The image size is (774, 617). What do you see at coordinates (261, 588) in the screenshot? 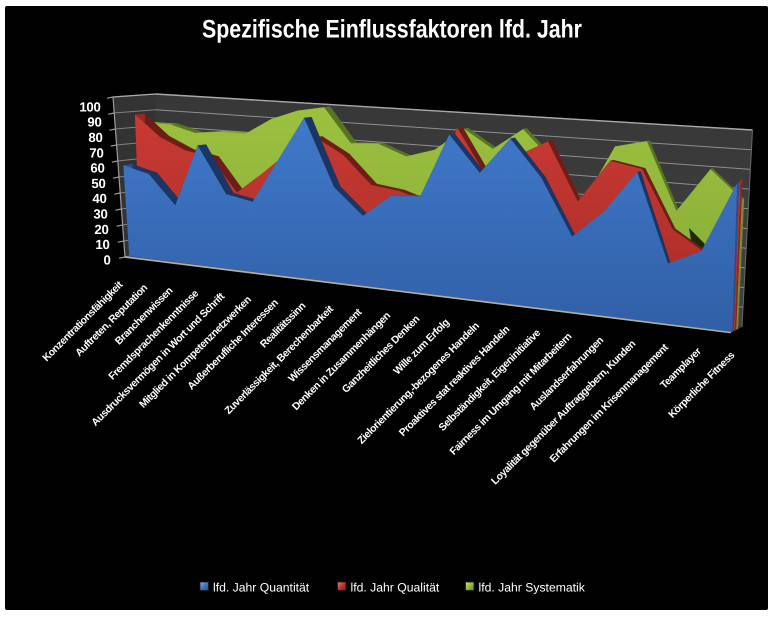
I see `svg-text: lfd. Jahr Quantität` at bounding box center [261, 588].